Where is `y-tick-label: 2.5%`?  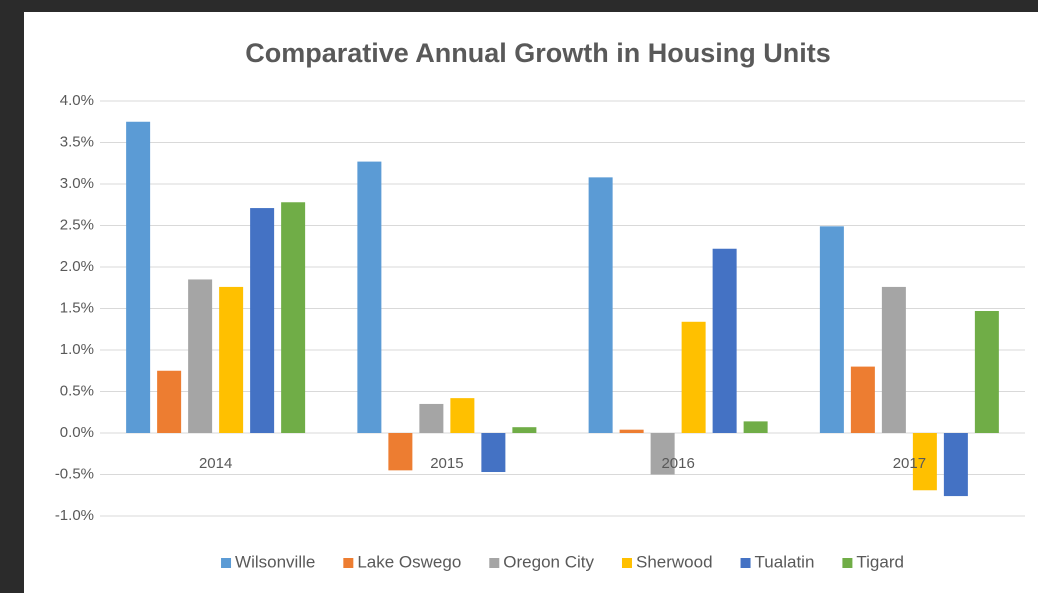
y-tick-label: 2.5% is located at coordinates (77, 224).